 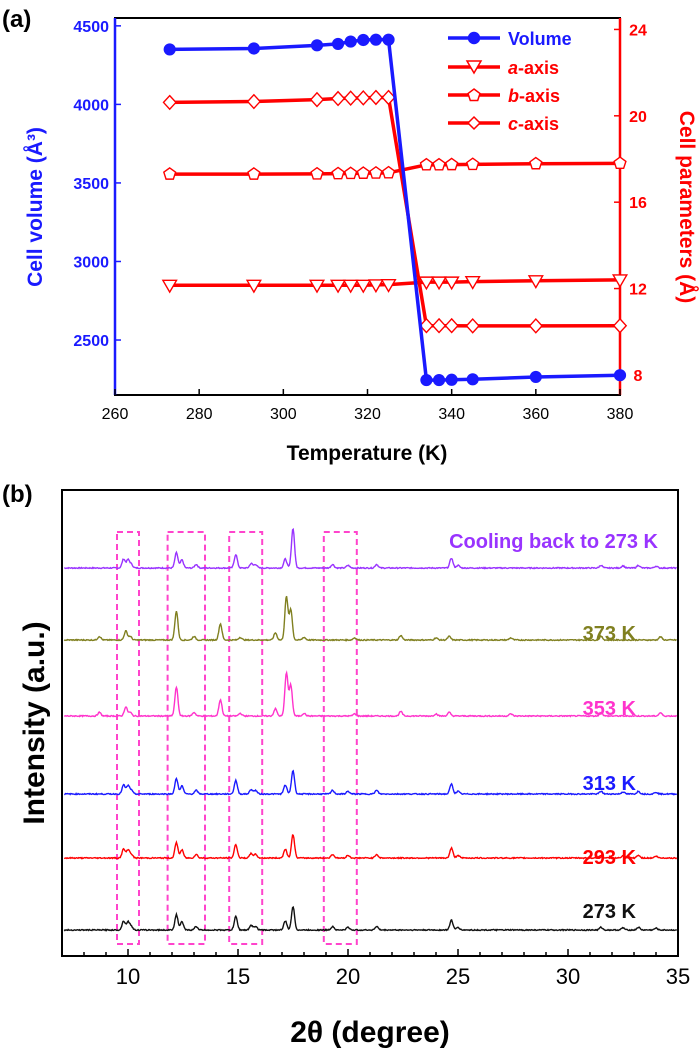 What do you see at coordinates (474, 38) in the screenshot?
I see `legend-circle-marker` at bounding box center [474, 38].